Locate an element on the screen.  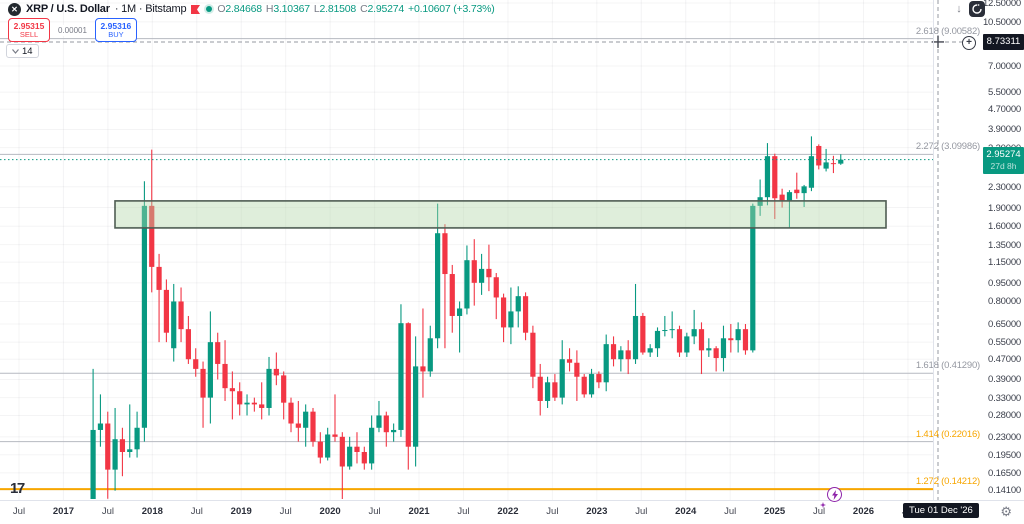
flash-alert-icon is located at coordinates (834, 494).